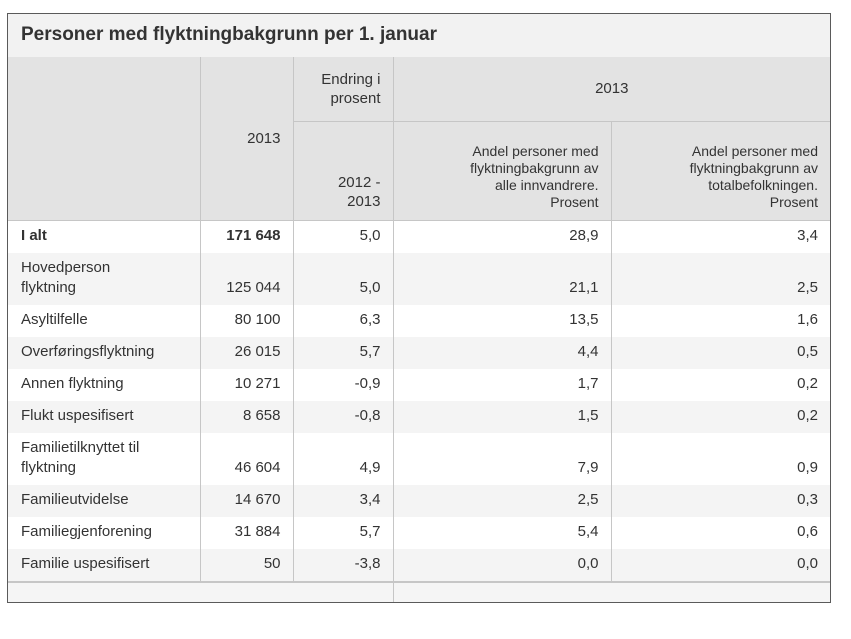 The image size is (851, 639). I want to click on cell-total-2013: 10 271, so click(246, 384).